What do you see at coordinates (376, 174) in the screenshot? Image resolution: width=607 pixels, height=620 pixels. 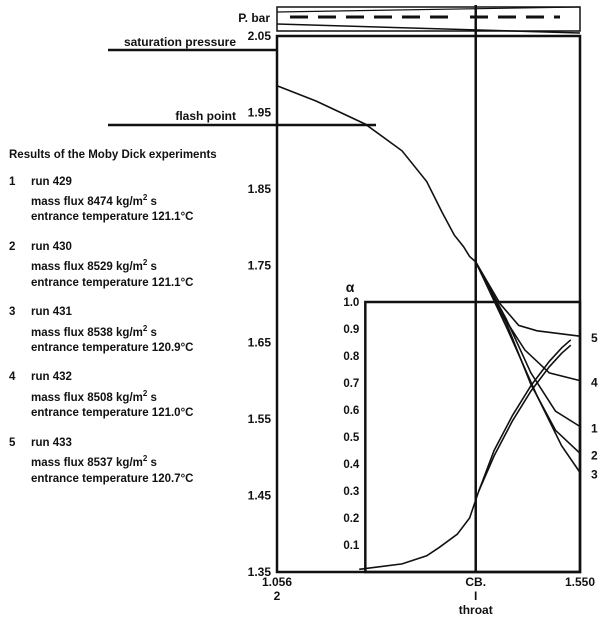 I see `pressure-curve-common` at bounding box center [376, 174].